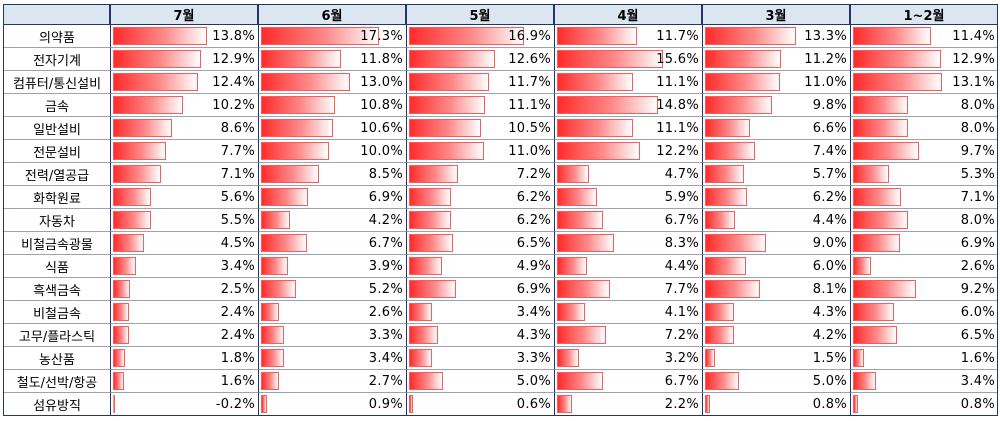 This screenshot has width=1000, height=421. What do you see at coordinates (237, 220) in the screenshot?
I see `data-label: 5.5%` at bounding box center [237, 220].